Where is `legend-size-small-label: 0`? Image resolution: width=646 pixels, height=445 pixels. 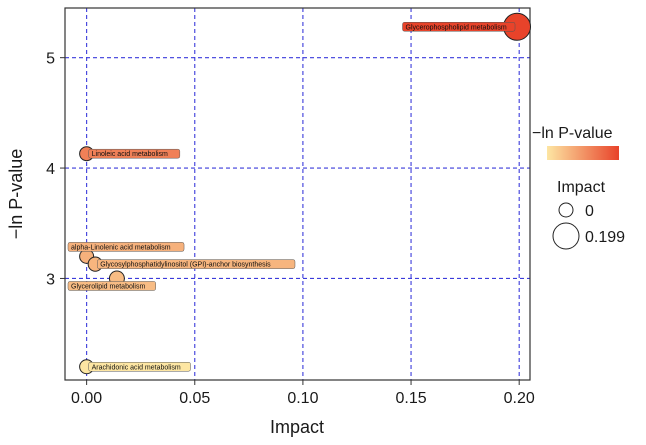
legend-size-small-label: 0 is located at coordinates (589, 211).